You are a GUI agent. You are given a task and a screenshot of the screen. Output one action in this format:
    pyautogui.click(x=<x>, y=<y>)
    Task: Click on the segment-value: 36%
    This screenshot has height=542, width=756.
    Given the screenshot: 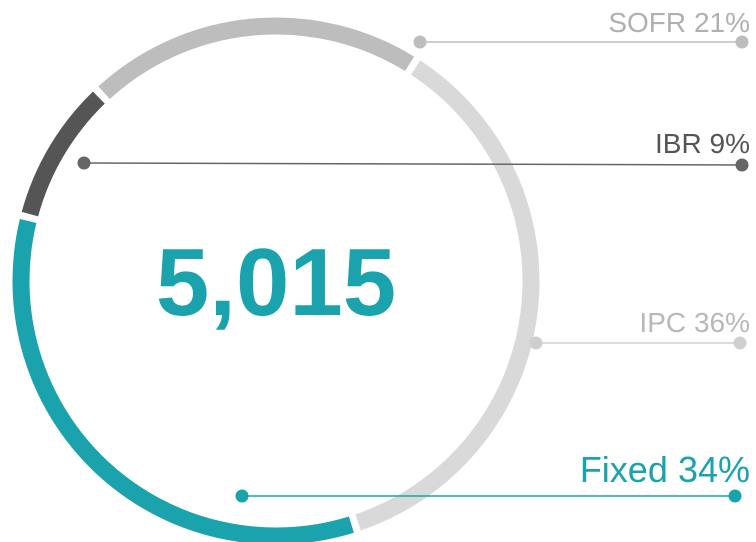 What is the action you would take?
    pyautogui.click(x=722, y=322)
    